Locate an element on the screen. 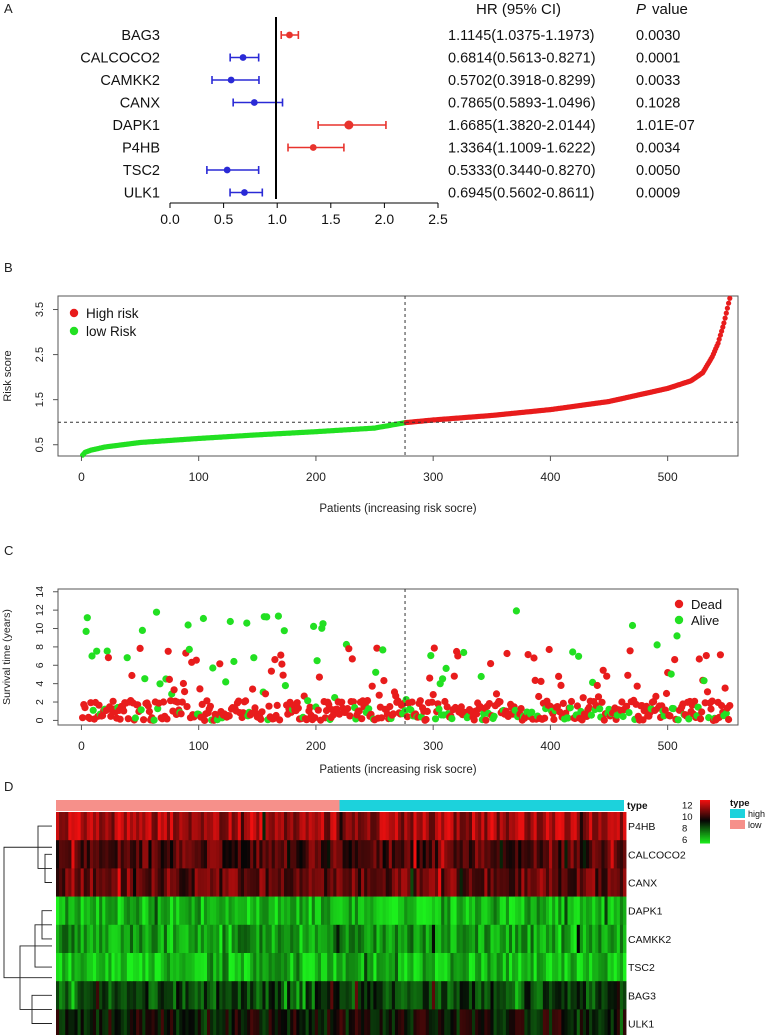 Image resolution: width=768 pixels, height=1035 pixels. forest-gene-label: CALCOCO2 is located at coordinates (120, 59).